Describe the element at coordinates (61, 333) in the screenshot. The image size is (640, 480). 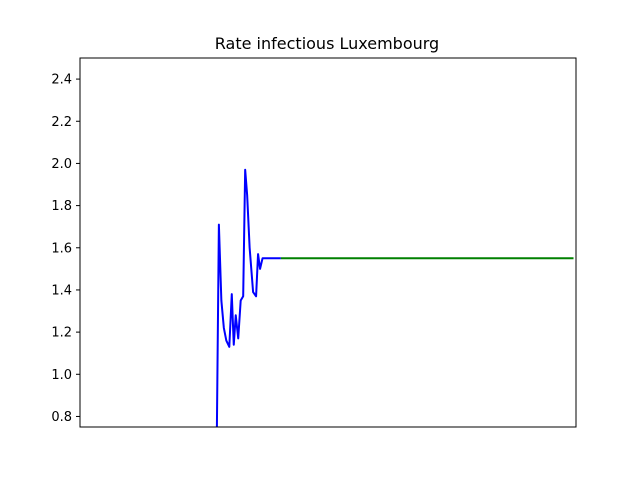
I see `y-tick-label: 1.2` at that location.